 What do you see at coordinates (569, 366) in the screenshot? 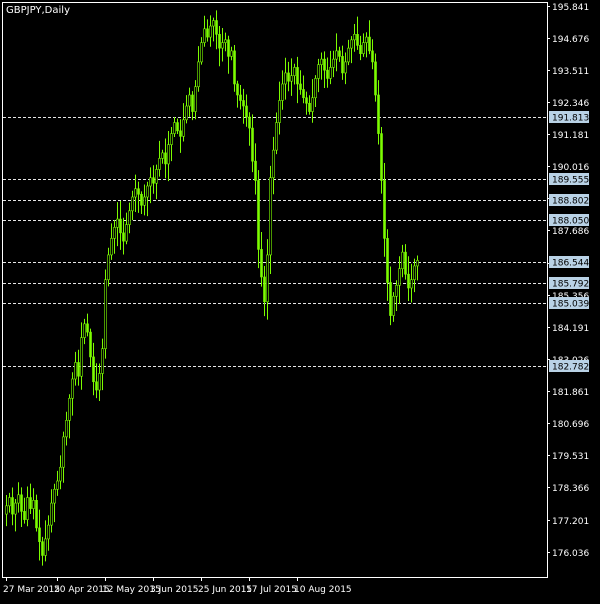
I see `level-price-label: 182.782` at bounding box center [569, 366].